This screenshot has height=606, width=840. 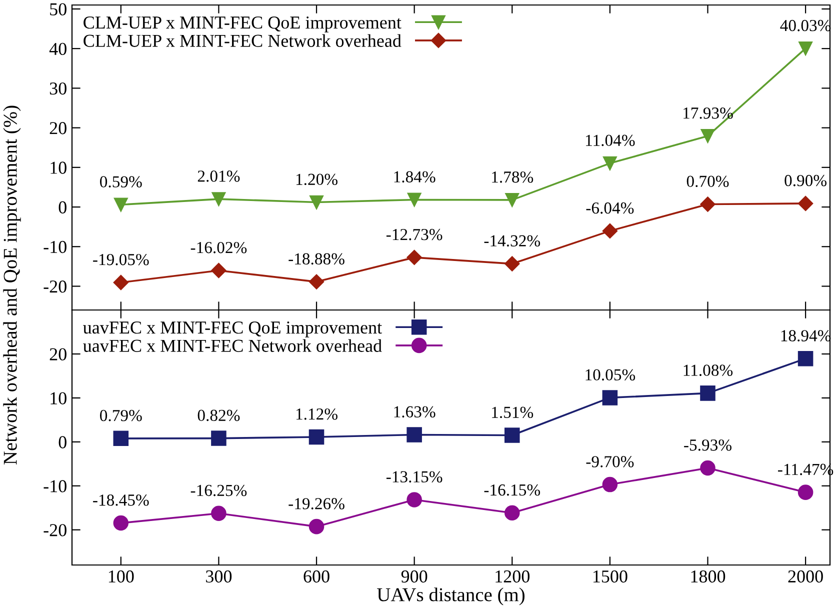 I want to click on x-tick-label: 1500, so click(x=610, y=576).